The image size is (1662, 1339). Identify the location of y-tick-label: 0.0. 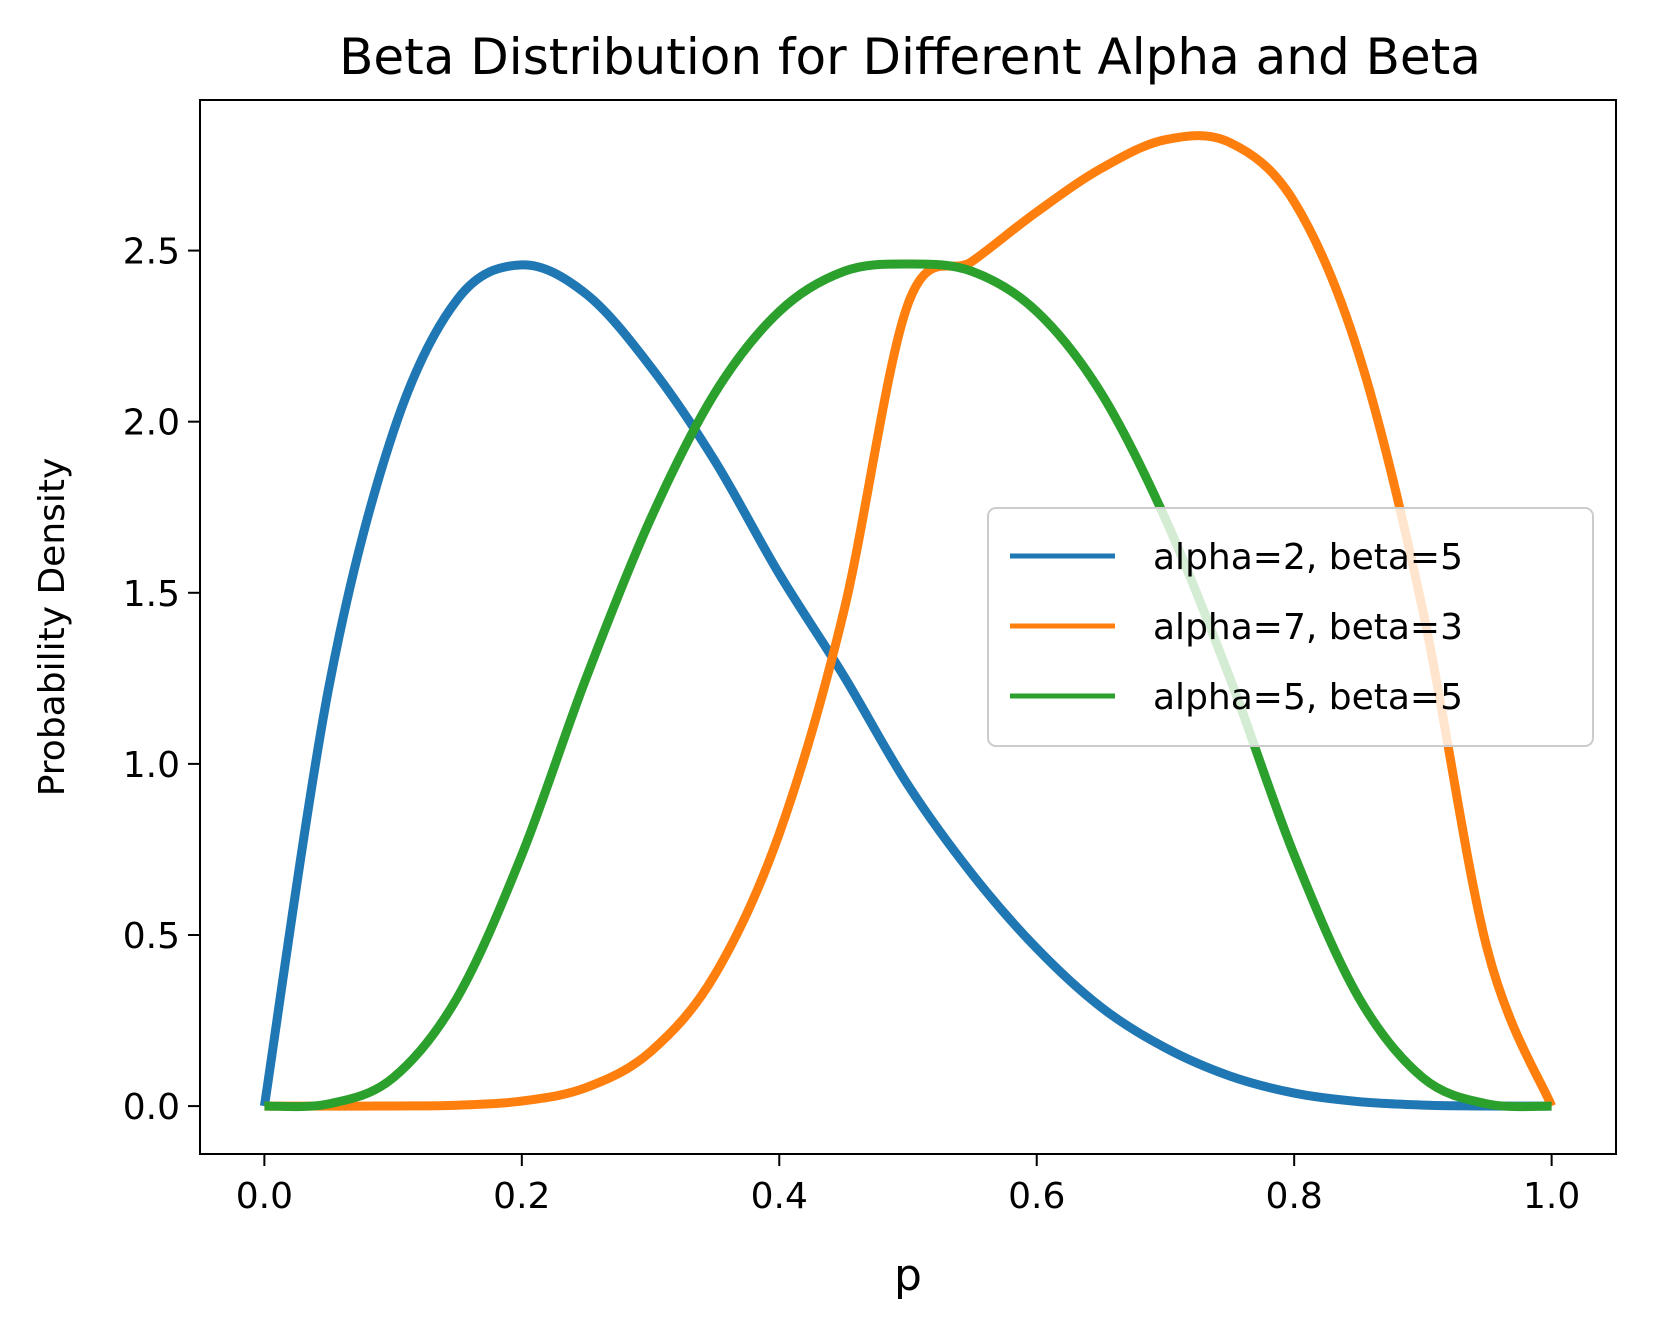
(151, 1107).